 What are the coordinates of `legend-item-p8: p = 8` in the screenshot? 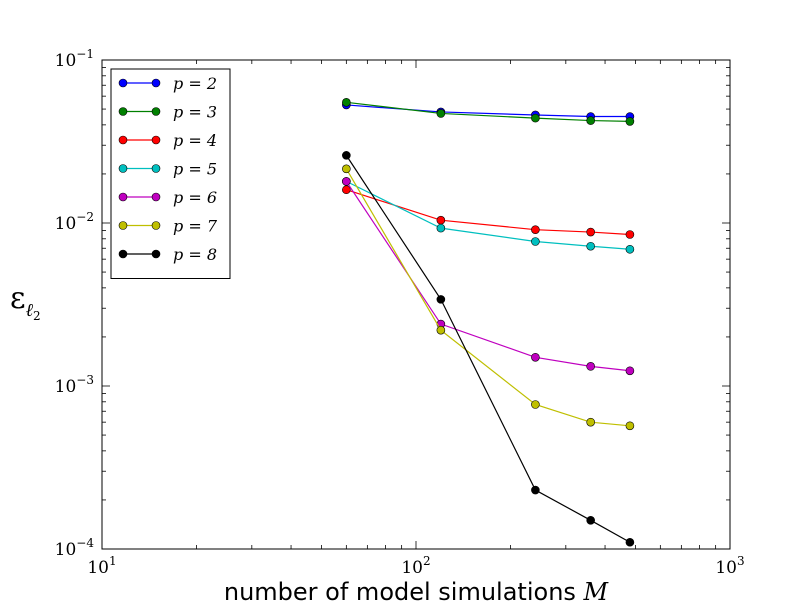 It's located at (167, 254).